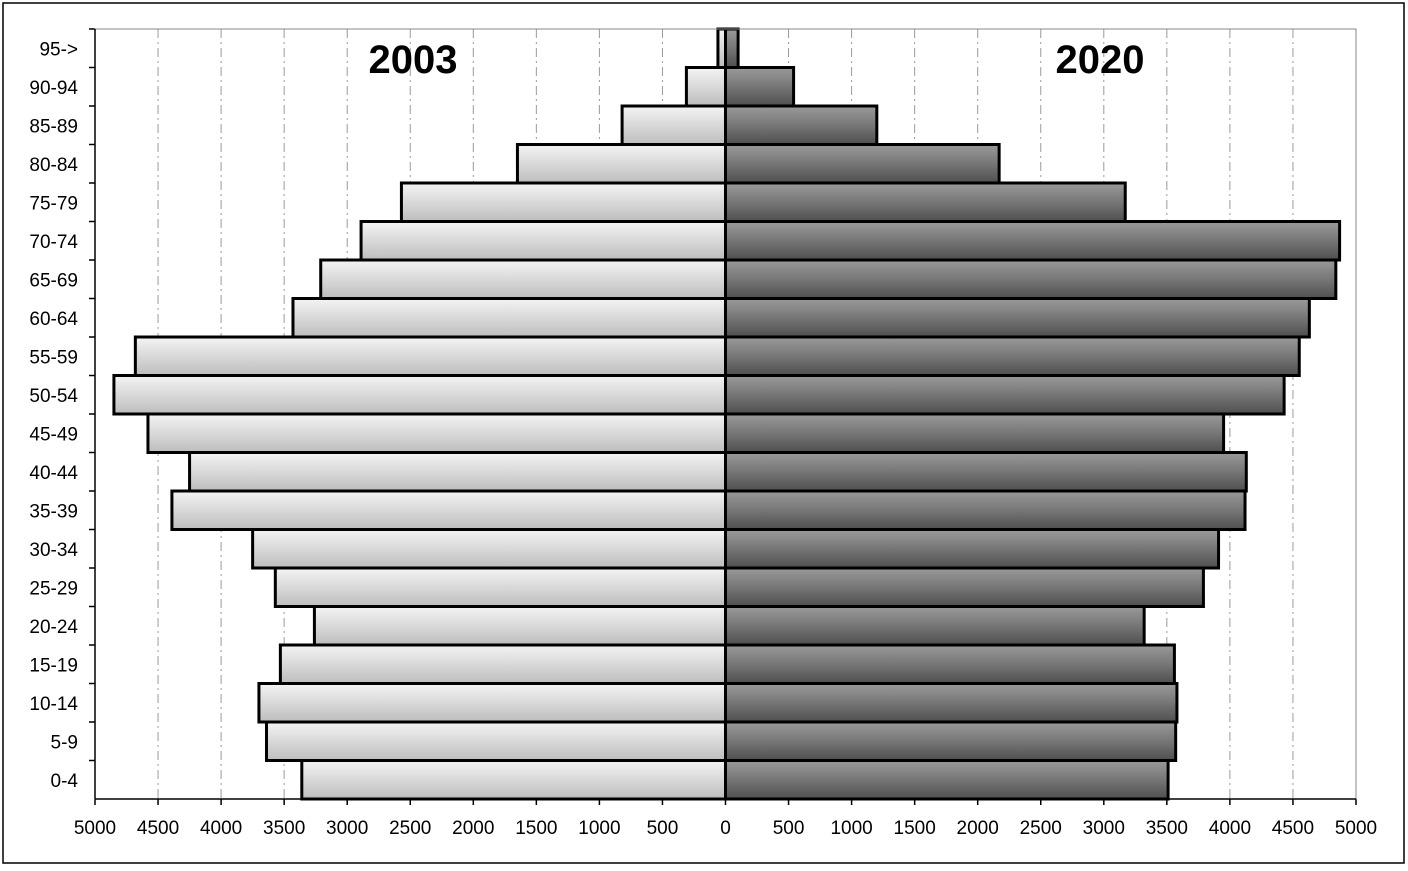 The image size is (1408, 871). I want to click on y-category-label: 60-64, so click(53, 319).